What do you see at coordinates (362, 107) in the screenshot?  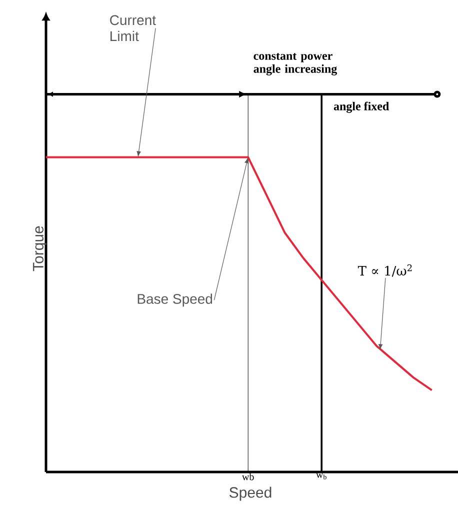 I see `text: angle fixed` at bounding box center [362, 107].